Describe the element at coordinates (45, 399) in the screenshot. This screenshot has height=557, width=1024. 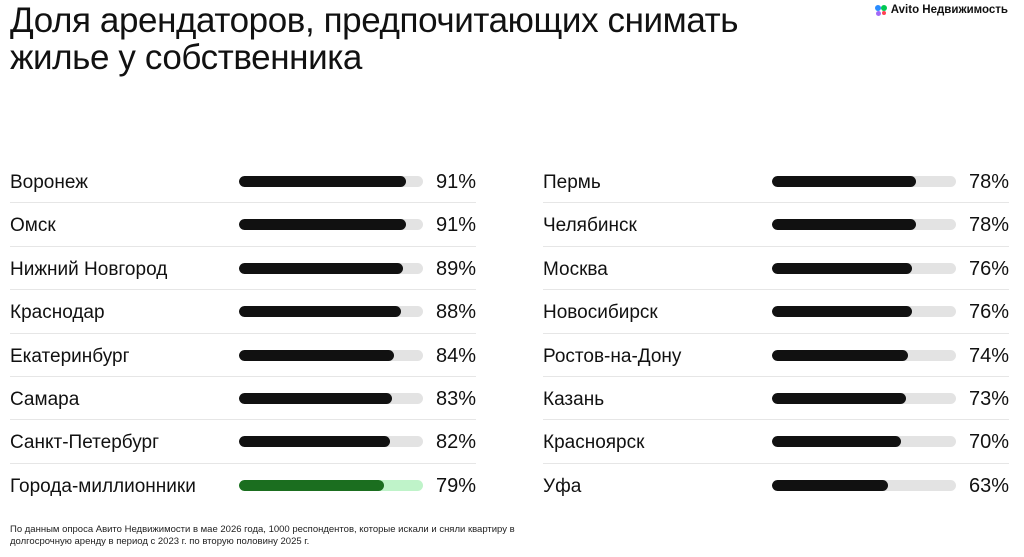
I see `category-label: Самара` at that location.